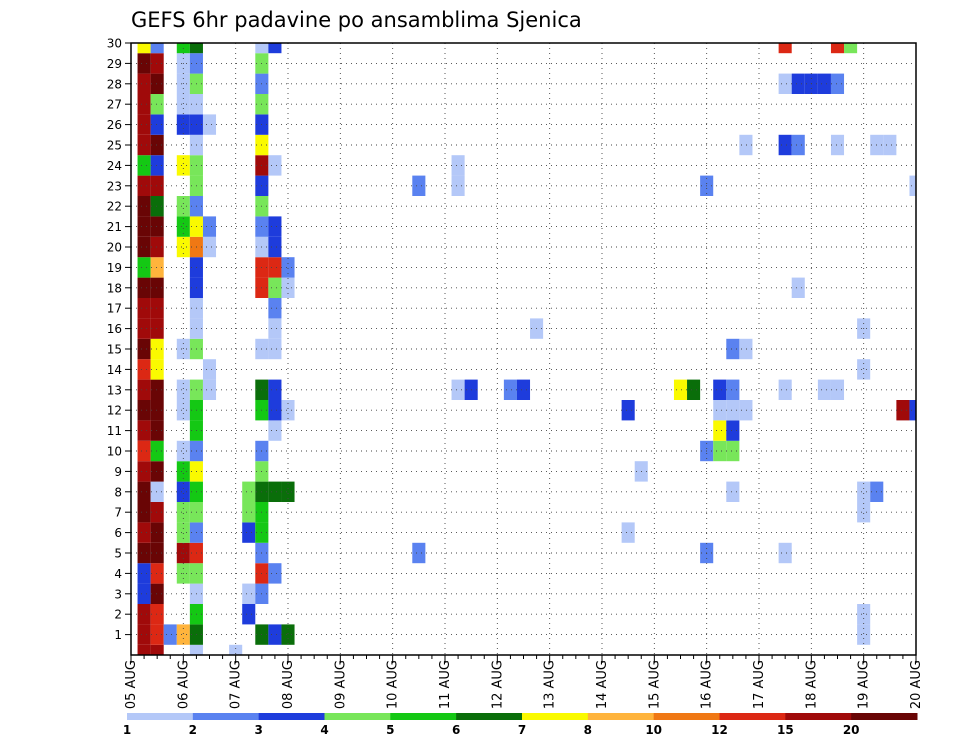  What do you see at coordinates (456, 730) in the screenshot?
I see `colorbar-label: 6` at bounding box center [456, 730].